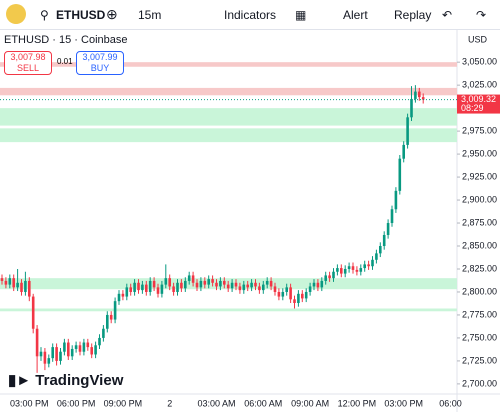 The image size is (500, 412). Describe the element at coordinates (250, 15) in the screenshot. I see `indicators: Indicators` at that location.